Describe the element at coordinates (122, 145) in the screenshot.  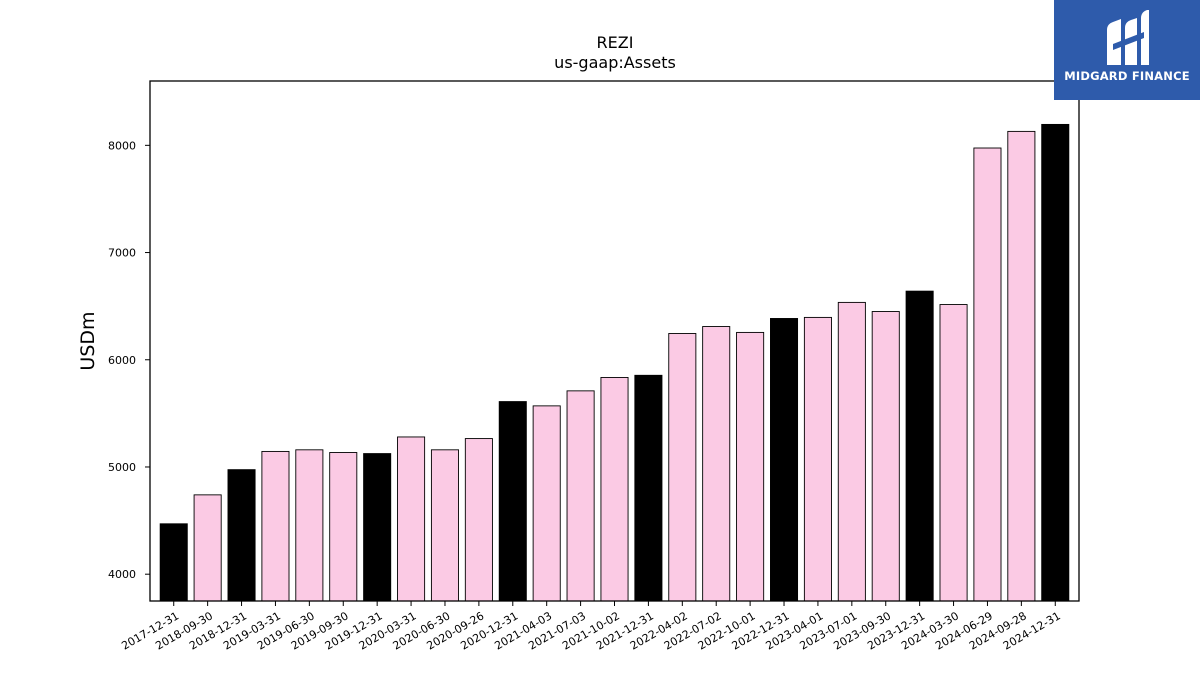
I see `y-tick-label: 8000` at that location.